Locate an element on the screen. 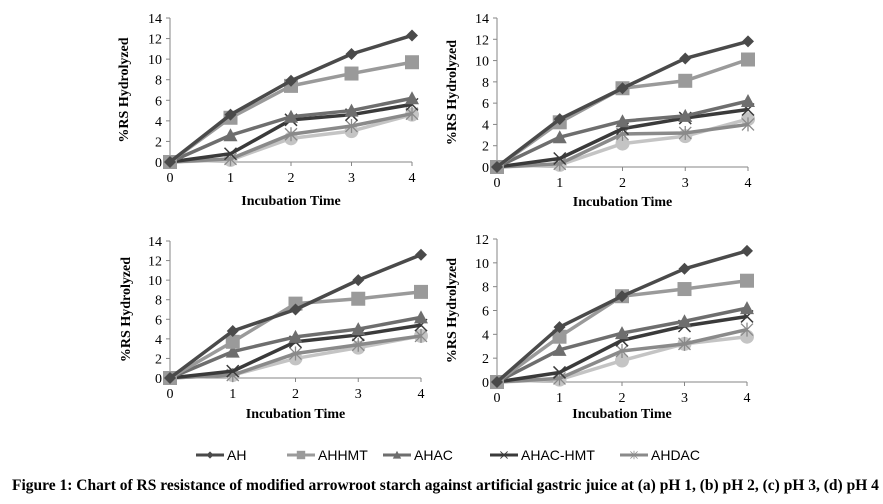 This screenshot has width=883, height=504. legend-item: AHHMT is located at coordinates (327, 455).